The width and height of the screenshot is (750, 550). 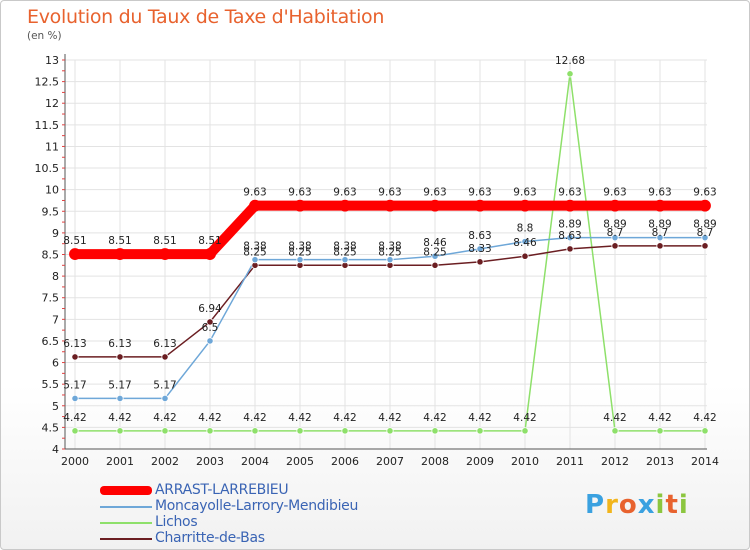 I want to click on data-label: 8.7, so click(x=660, y=233).